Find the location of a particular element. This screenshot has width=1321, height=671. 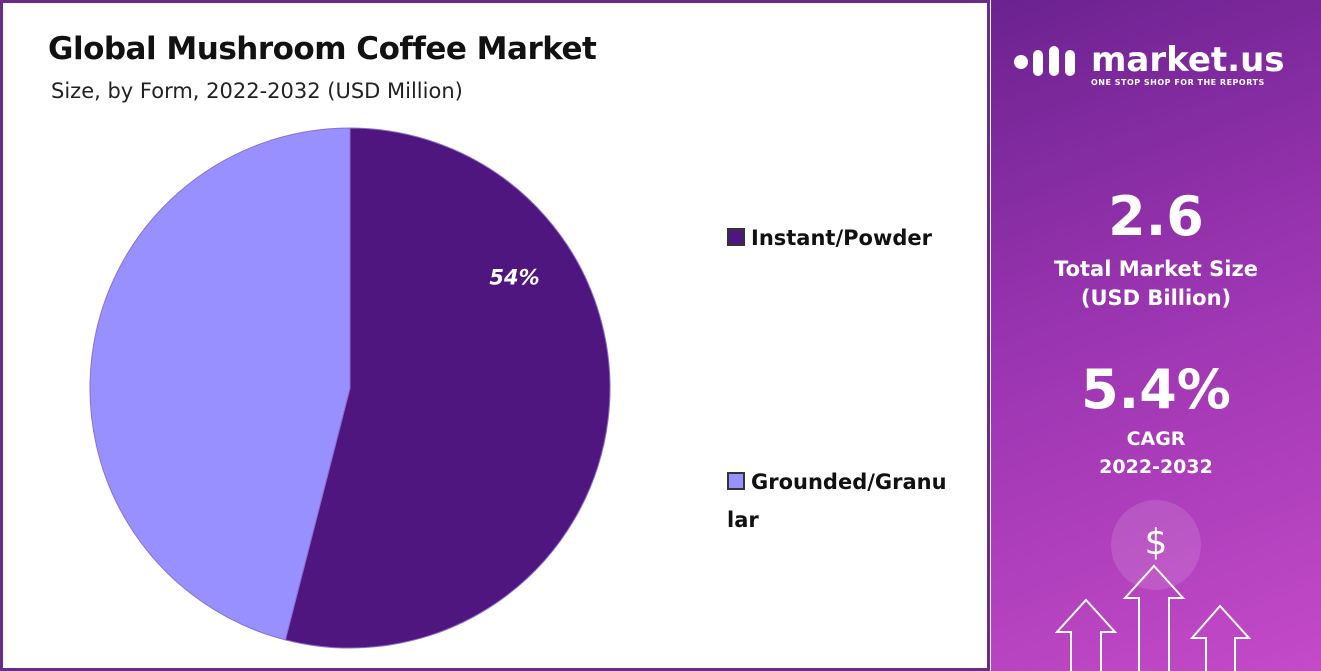

currency-symbol: $ is located at coordinates (1156, 542).